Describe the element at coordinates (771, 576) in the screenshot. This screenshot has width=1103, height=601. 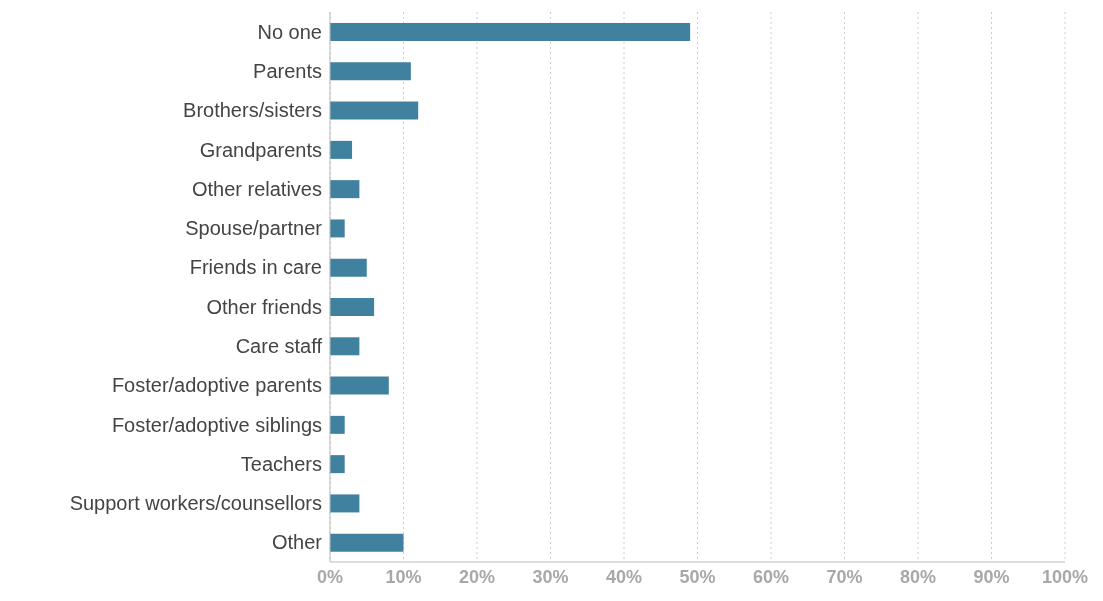
I see `x-tick-label: 60%` at that location.